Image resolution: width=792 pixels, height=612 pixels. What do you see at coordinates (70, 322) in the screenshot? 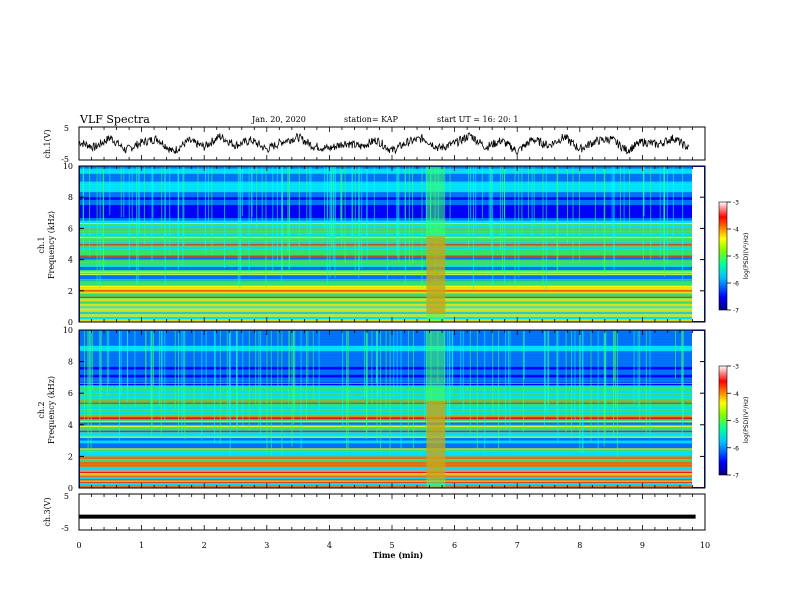
I see `ytick-label: 0` at bounding box center [70, 322].